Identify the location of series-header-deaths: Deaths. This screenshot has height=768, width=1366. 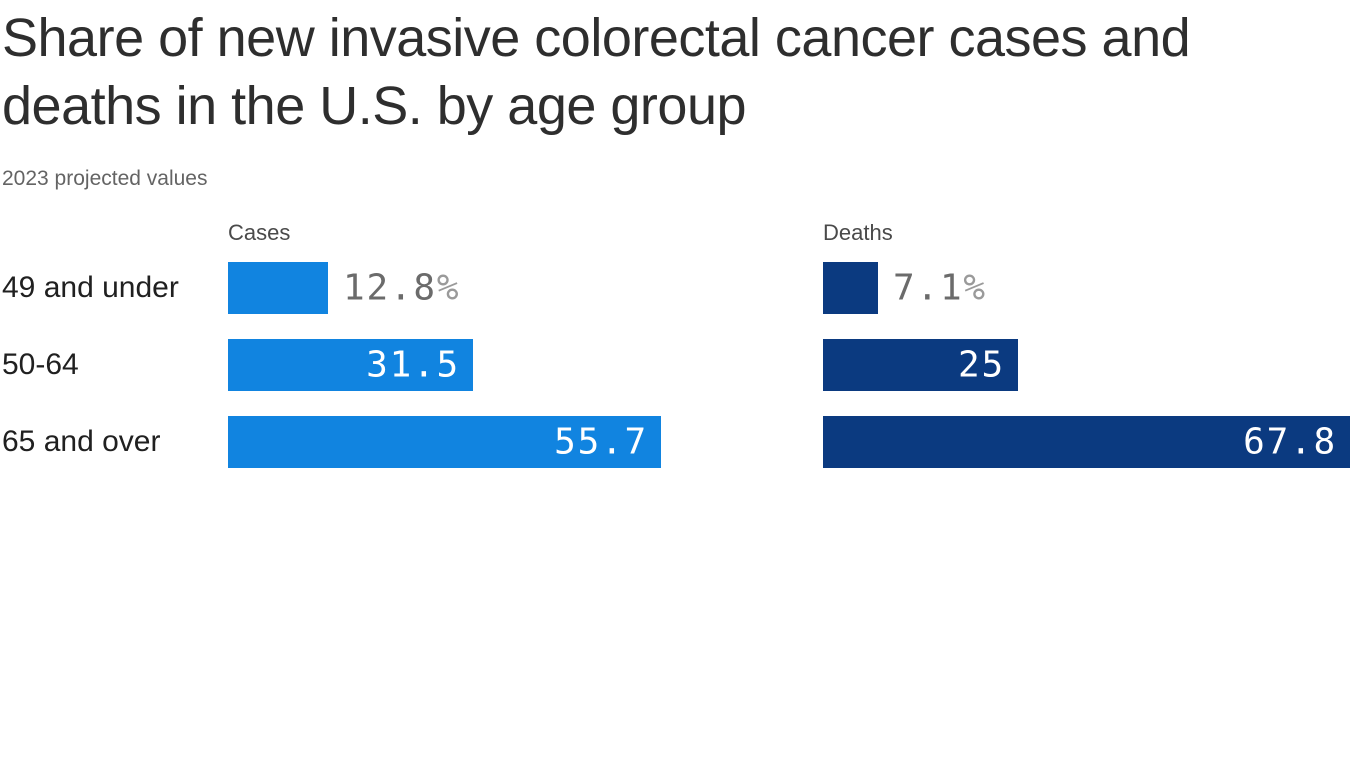
(858, 232).